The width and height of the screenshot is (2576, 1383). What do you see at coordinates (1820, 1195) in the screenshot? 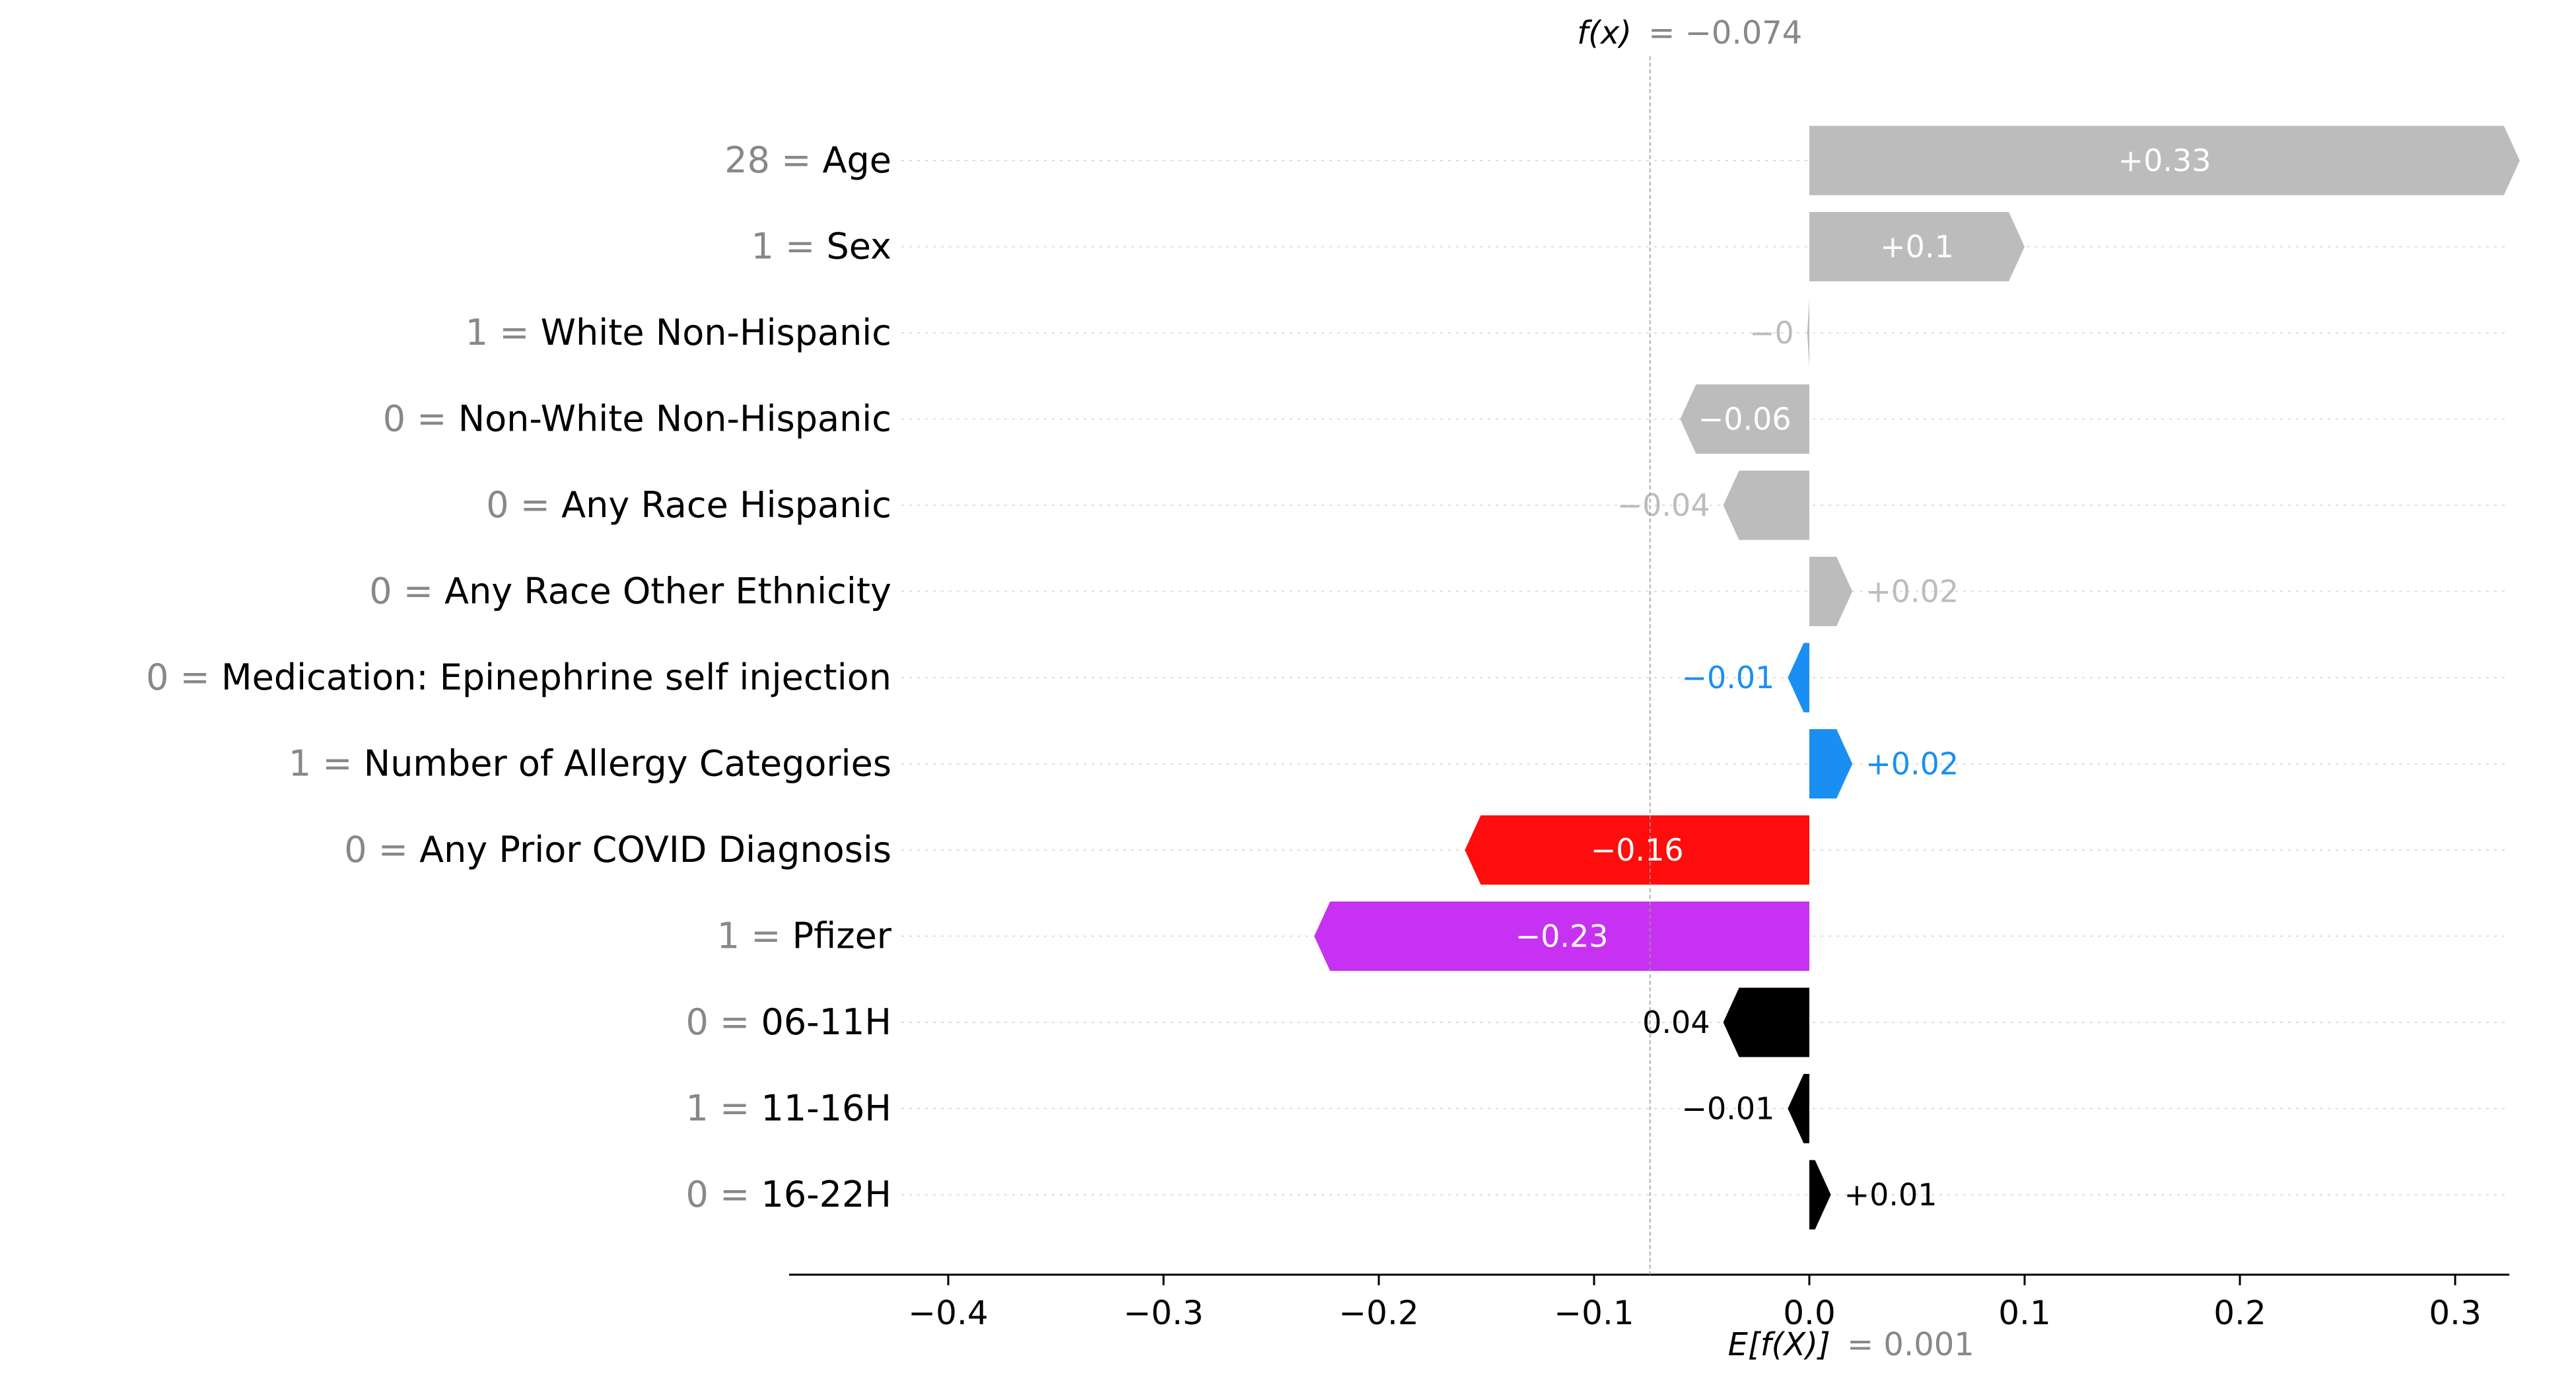
I see `bar-16-22h` at bounding box center [1820, 1195].